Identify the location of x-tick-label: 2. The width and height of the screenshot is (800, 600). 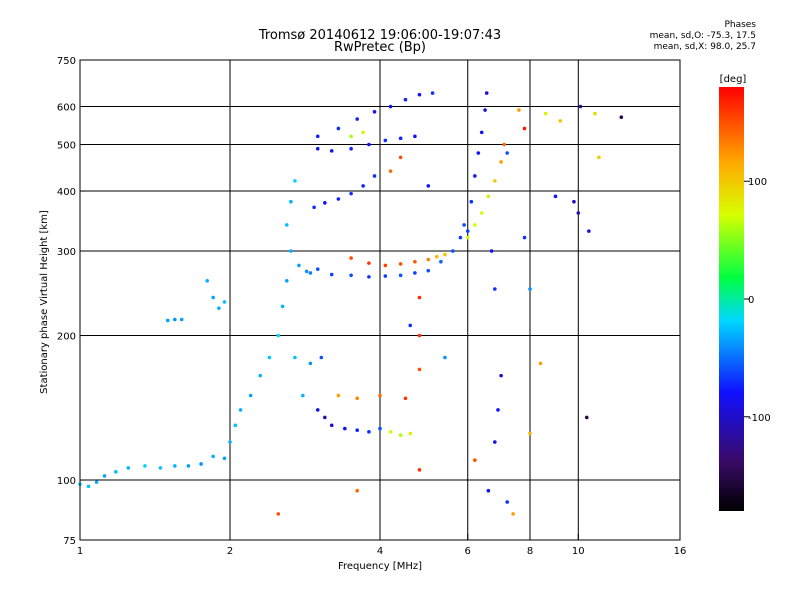
(230, 551).